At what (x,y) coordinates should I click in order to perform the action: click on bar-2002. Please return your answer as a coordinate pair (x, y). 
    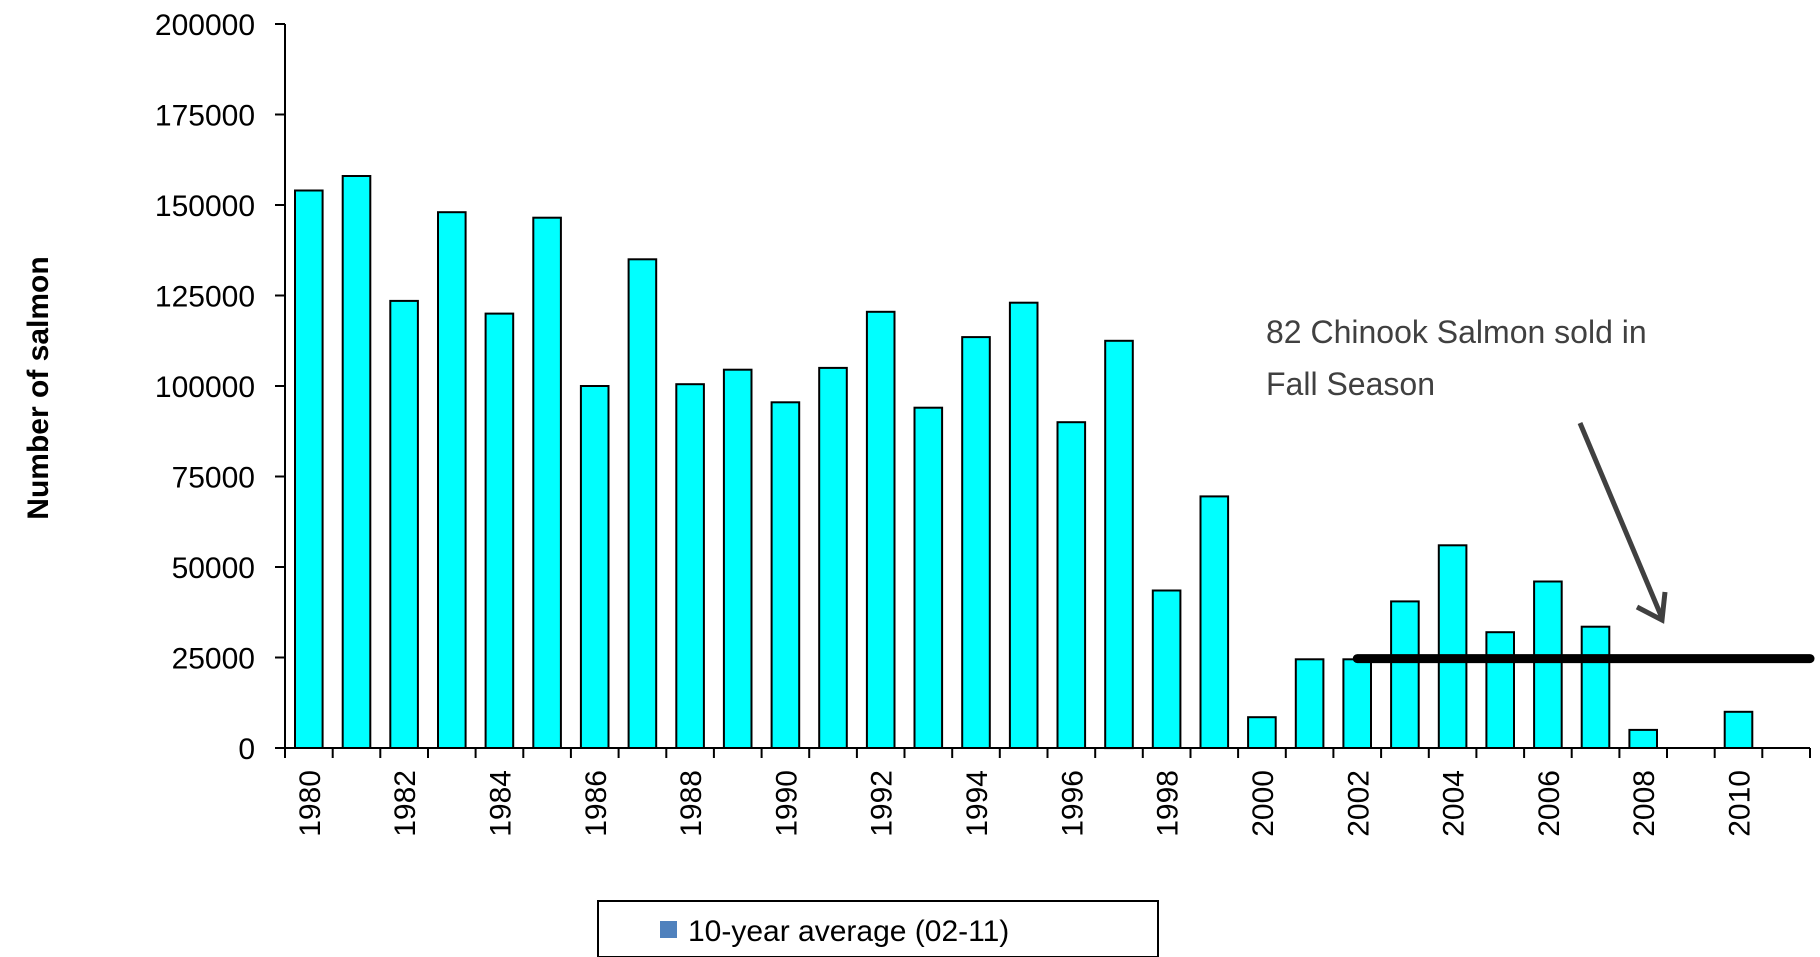
    Looking at the image, I should click on (1357, 703).